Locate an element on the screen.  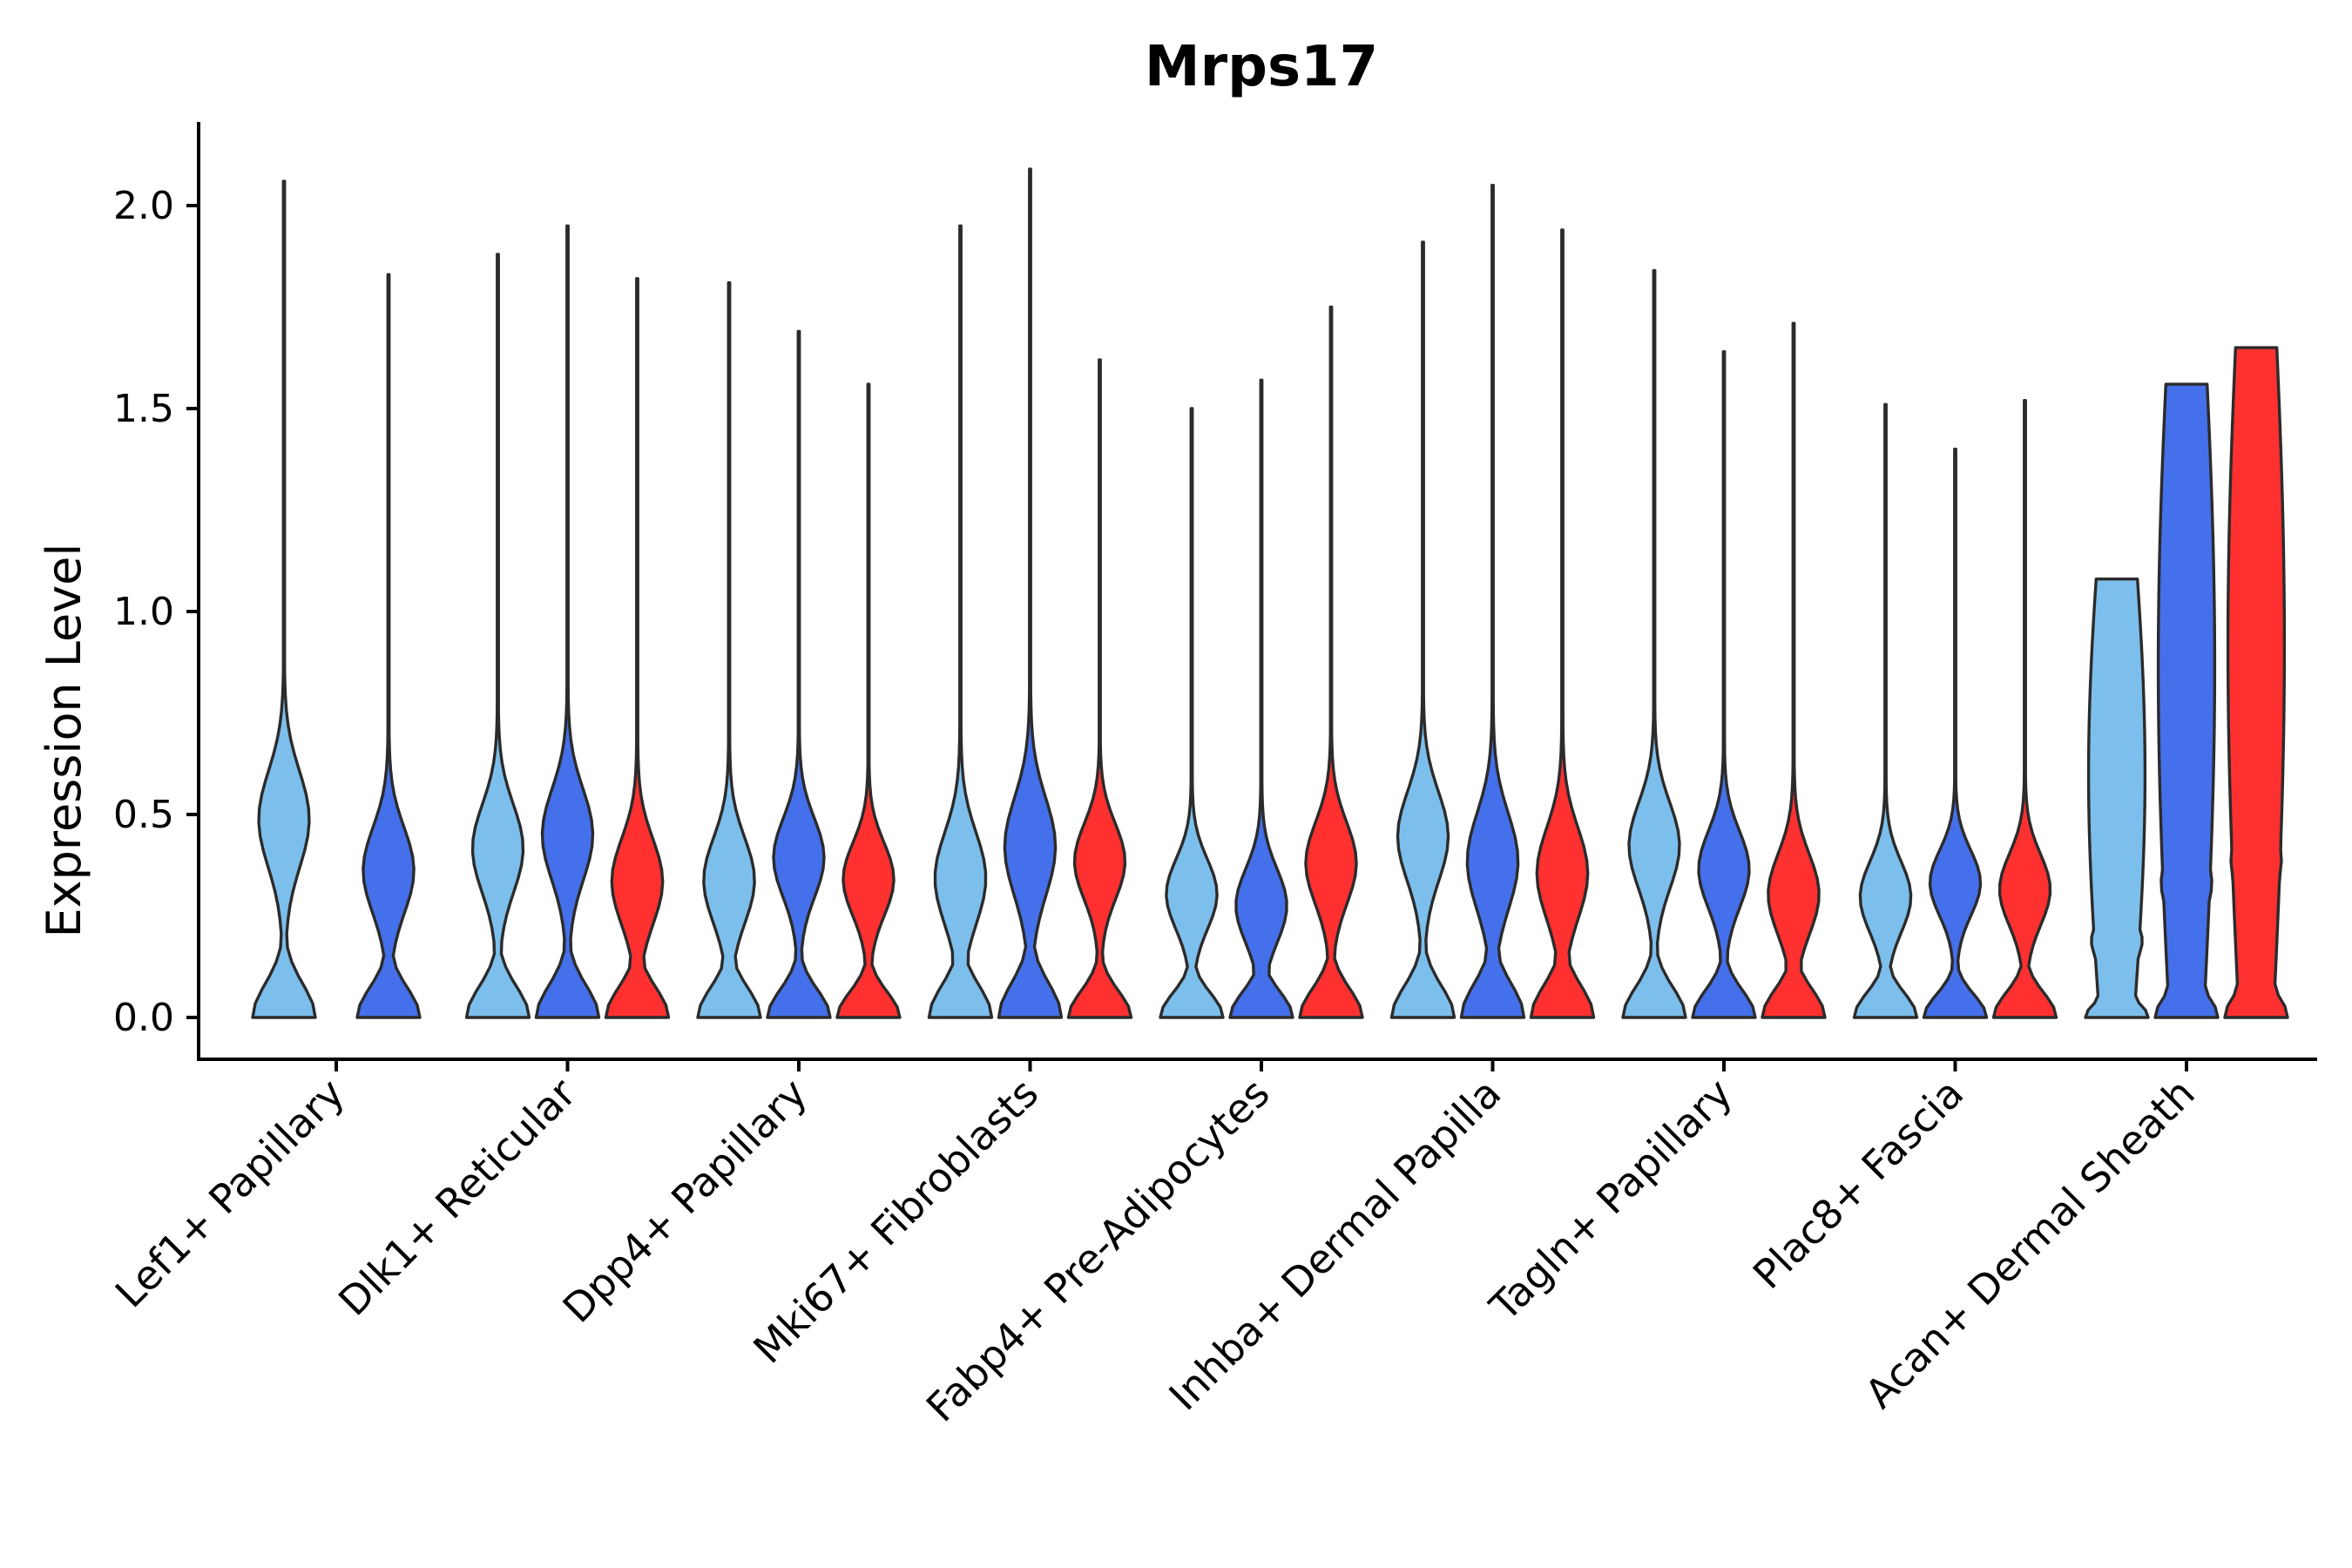
x-category-label: Tagln+ Papillary is located at coordinates (1610, 1201).